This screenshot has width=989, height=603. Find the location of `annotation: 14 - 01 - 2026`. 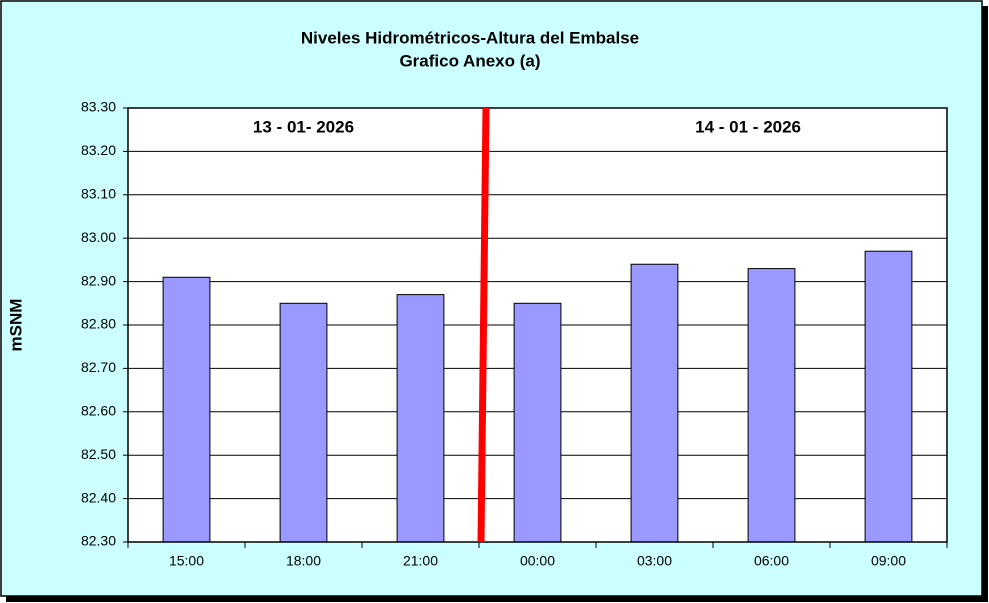

annotation: 14 - 01 - 2026 is located at coordinates (748, 126).